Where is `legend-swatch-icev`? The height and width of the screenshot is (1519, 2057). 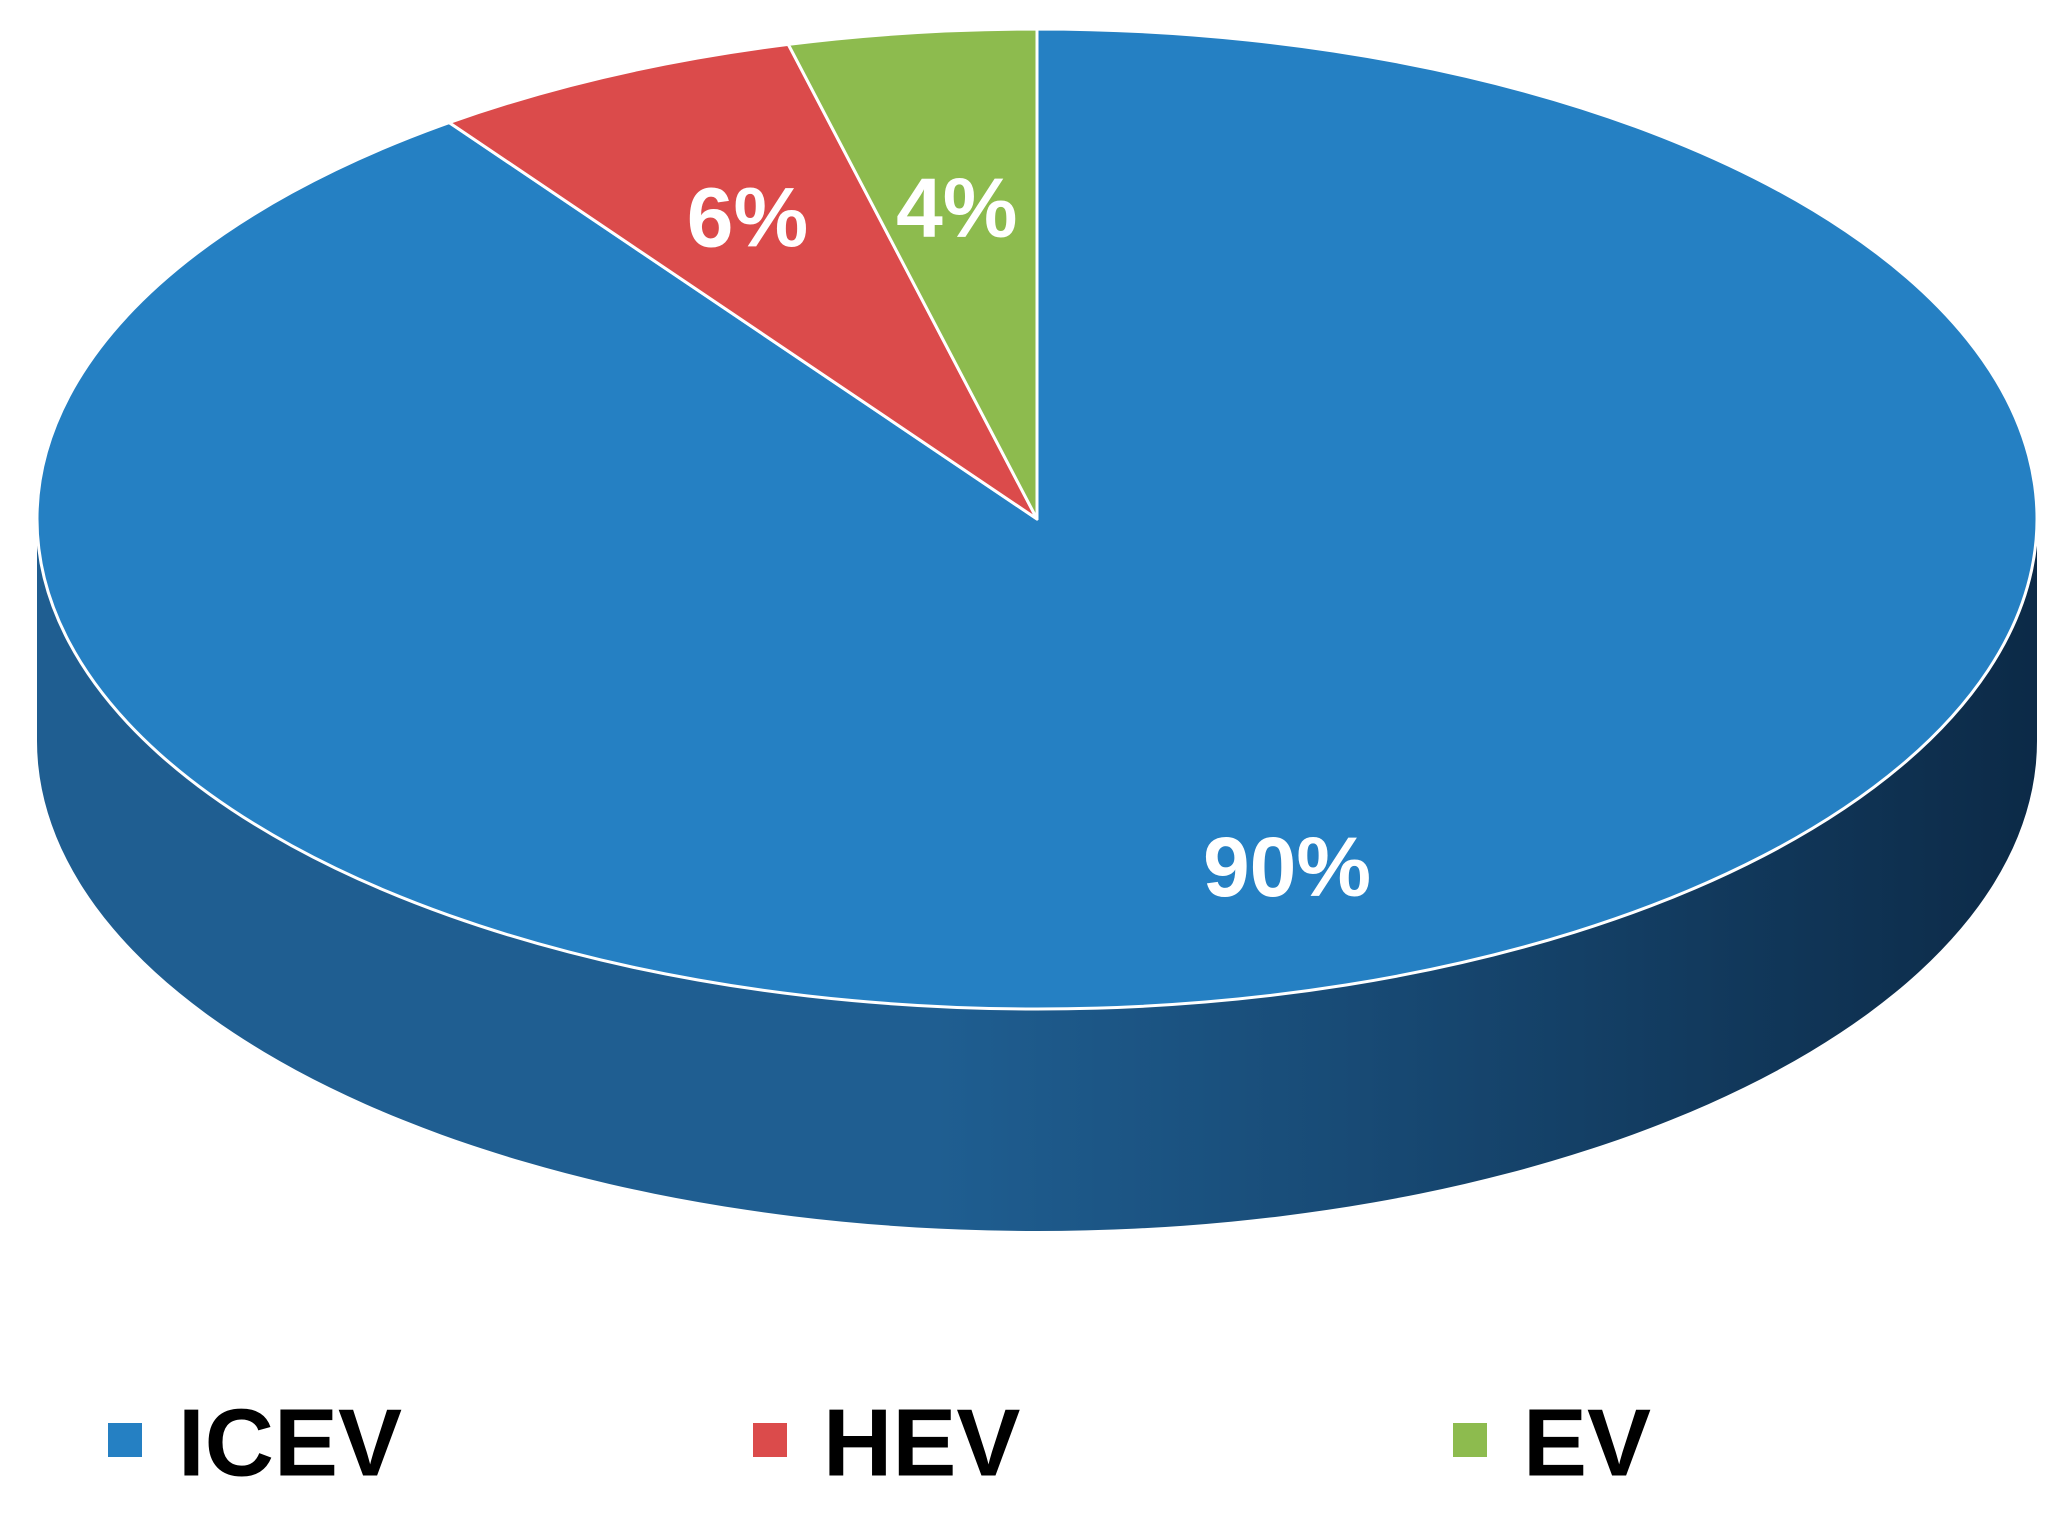 legend-swatch-icev is located at coordinates (125, 1440).